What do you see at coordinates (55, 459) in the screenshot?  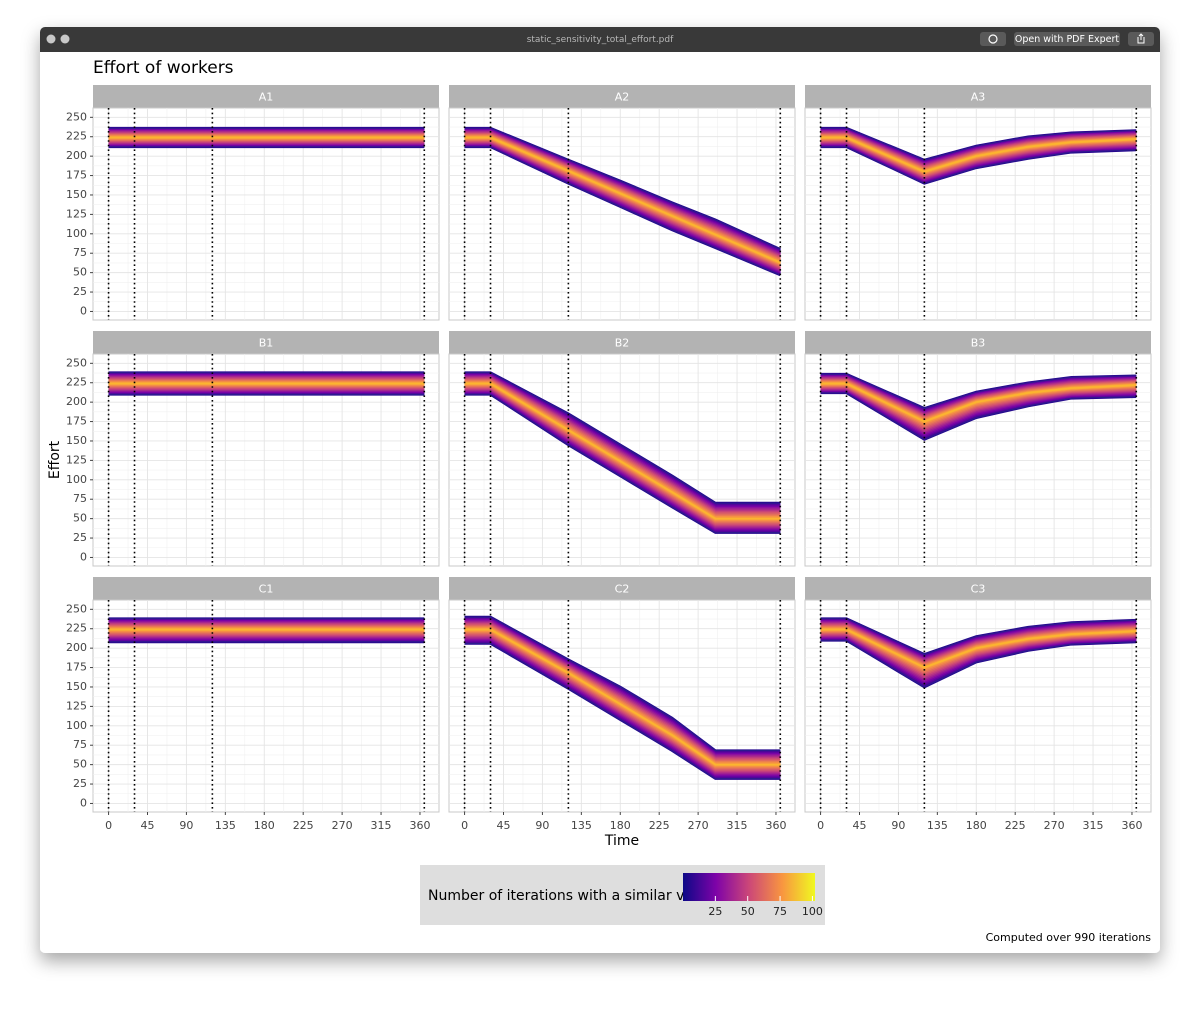 I see `y-axis-label: Effort` at bounding box center [55, 459].